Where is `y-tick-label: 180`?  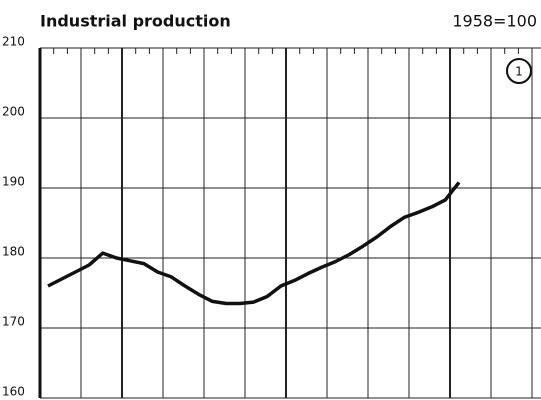 y-tick-label: 180 is located at coordinates (13, 252).